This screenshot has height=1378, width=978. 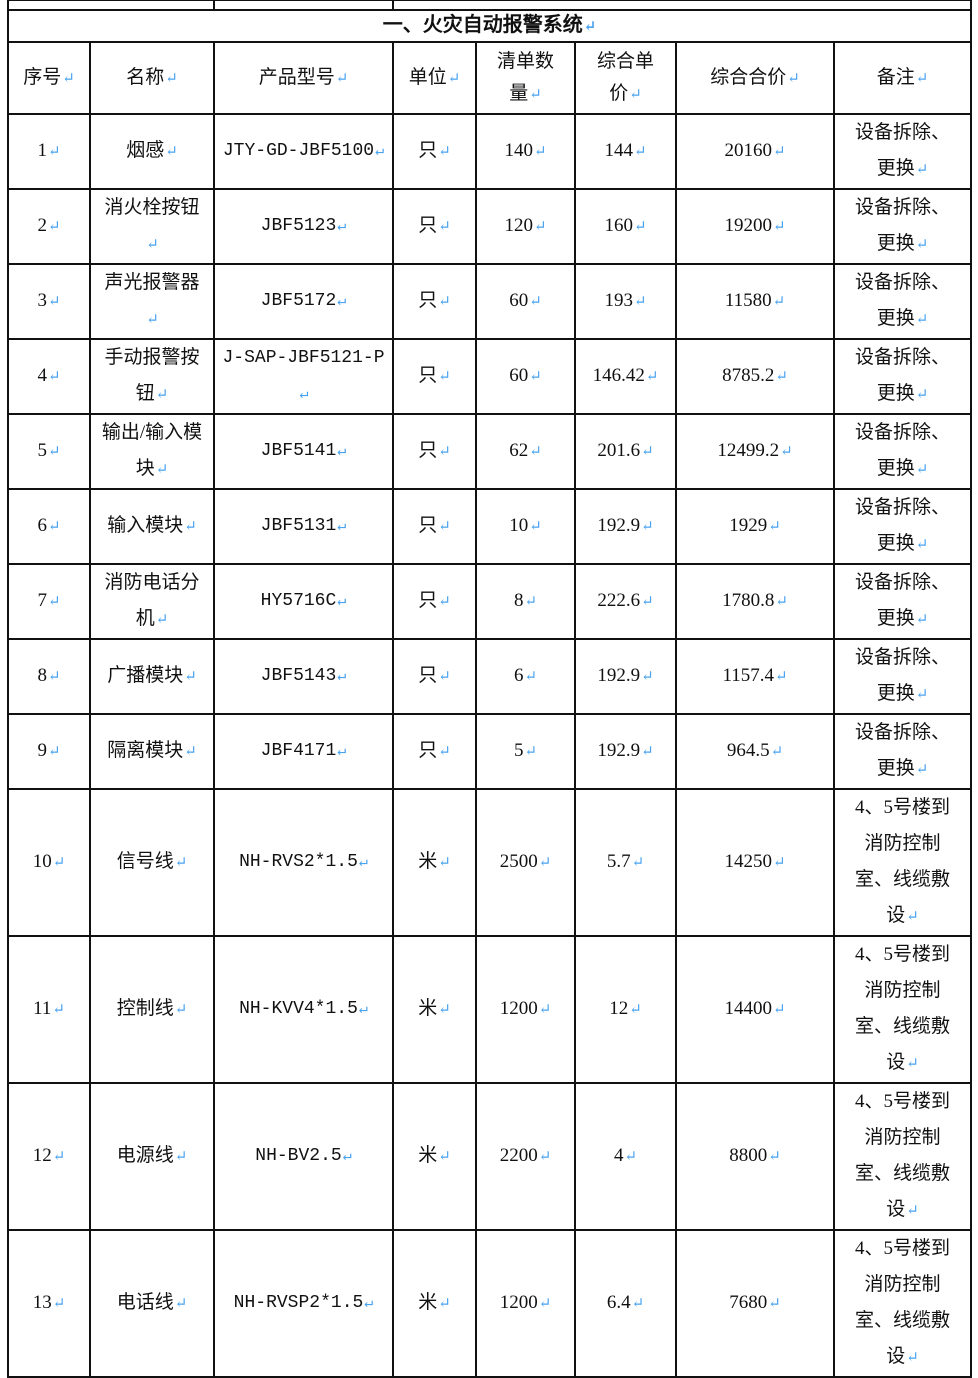 I want to click on cell-text: 设备拆除、更换, so click(x=902, y=450).